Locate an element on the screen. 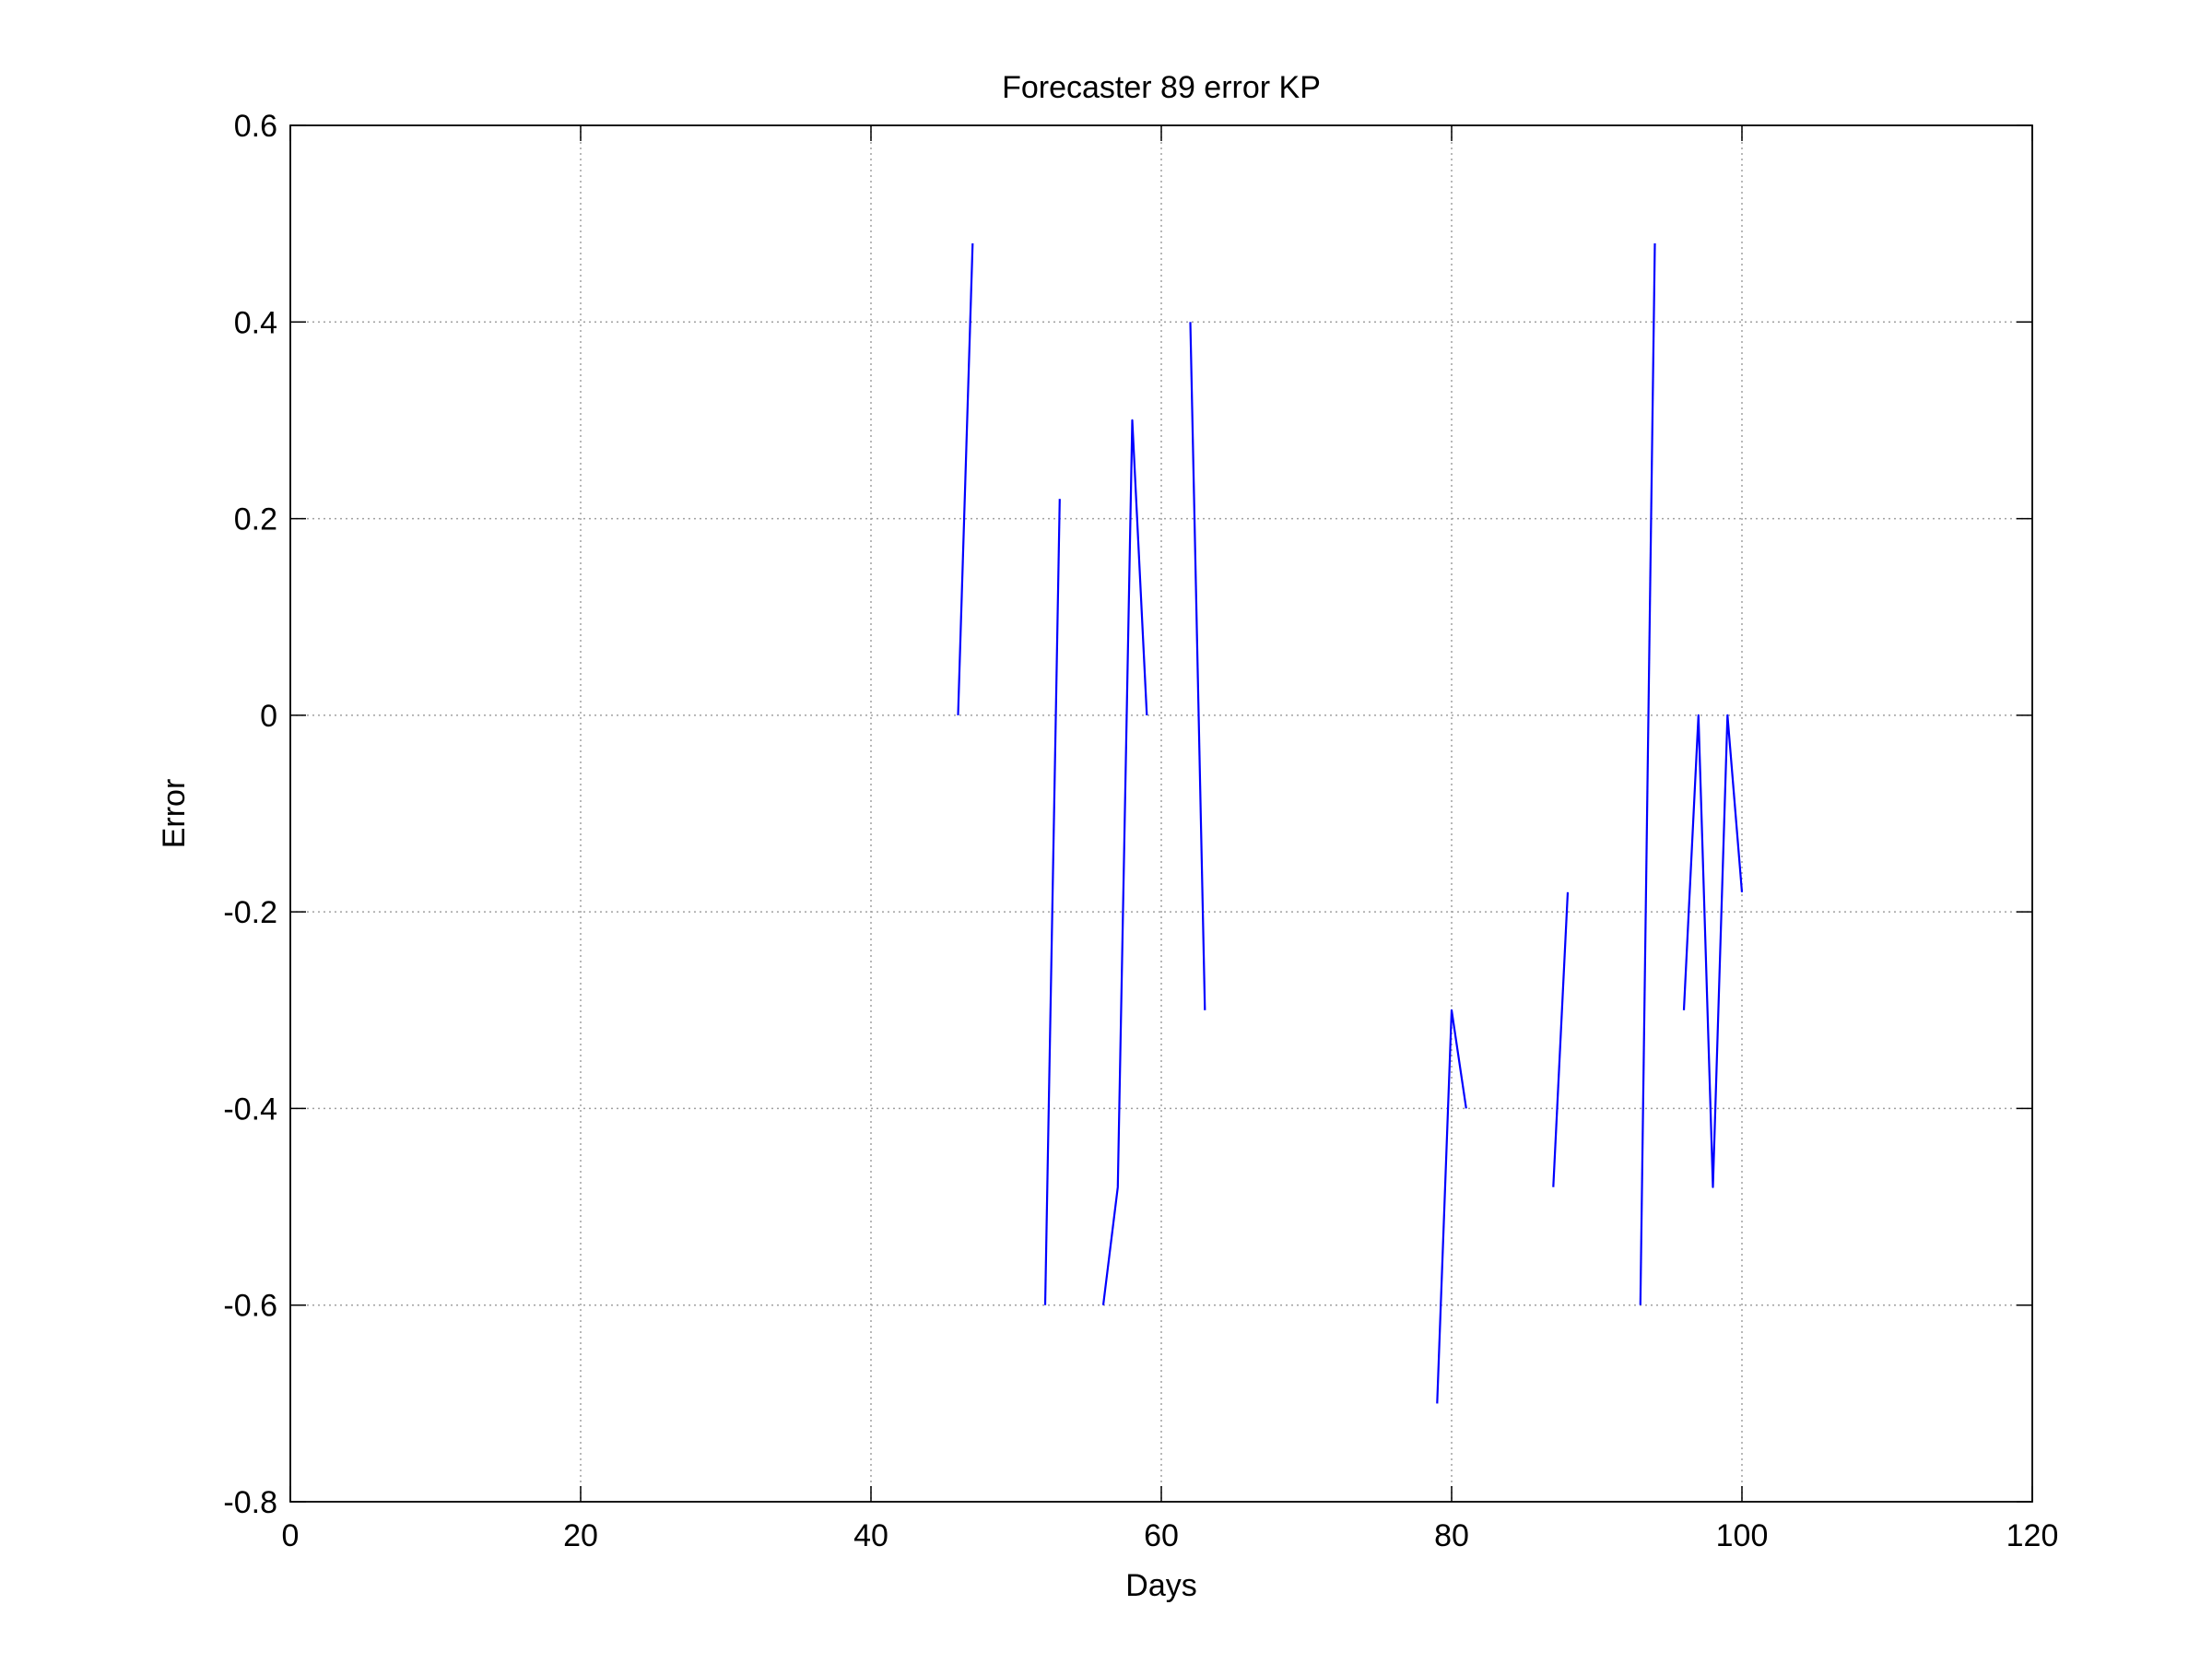  x-tick-label: 0 is located at coordinates (291, 1535).